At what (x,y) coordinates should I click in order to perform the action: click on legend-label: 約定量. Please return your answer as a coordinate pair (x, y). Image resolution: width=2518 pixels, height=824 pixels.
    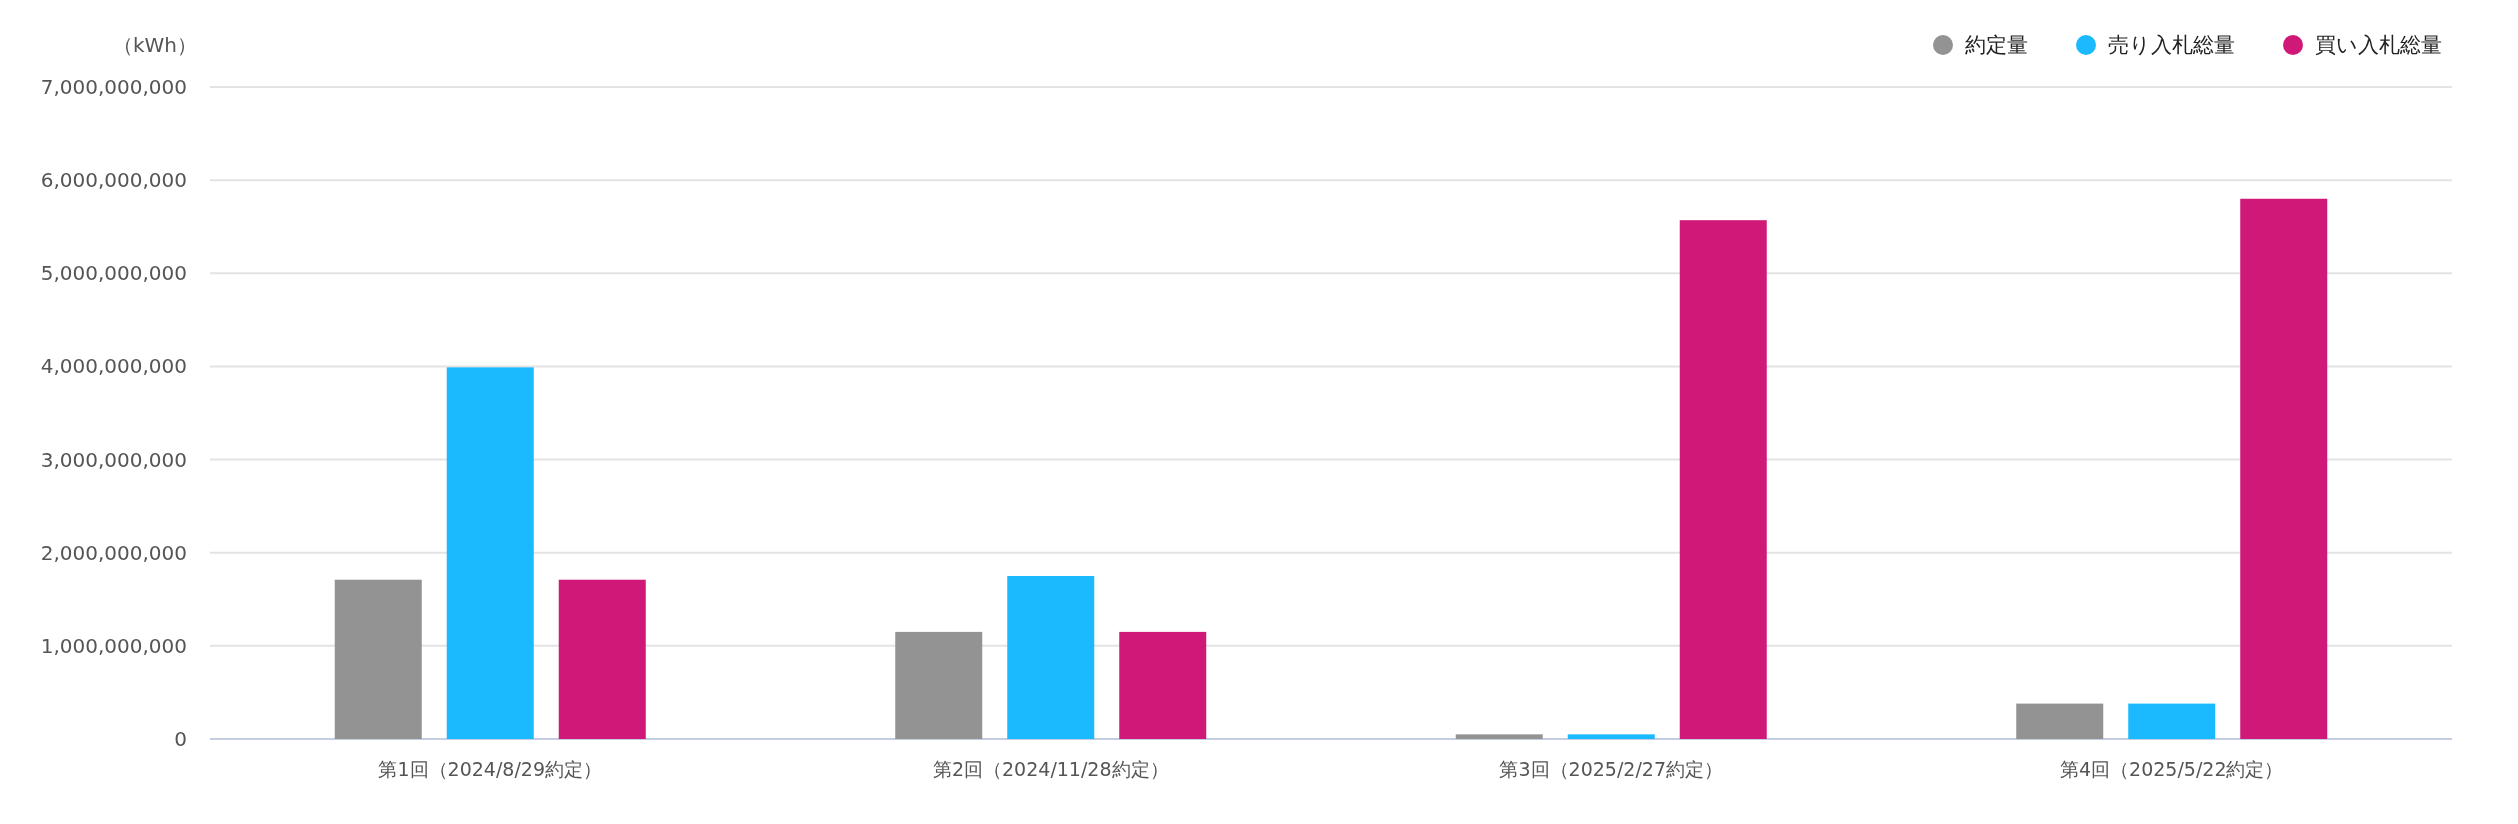
    Looking at the image, I should click on (1996, 45).